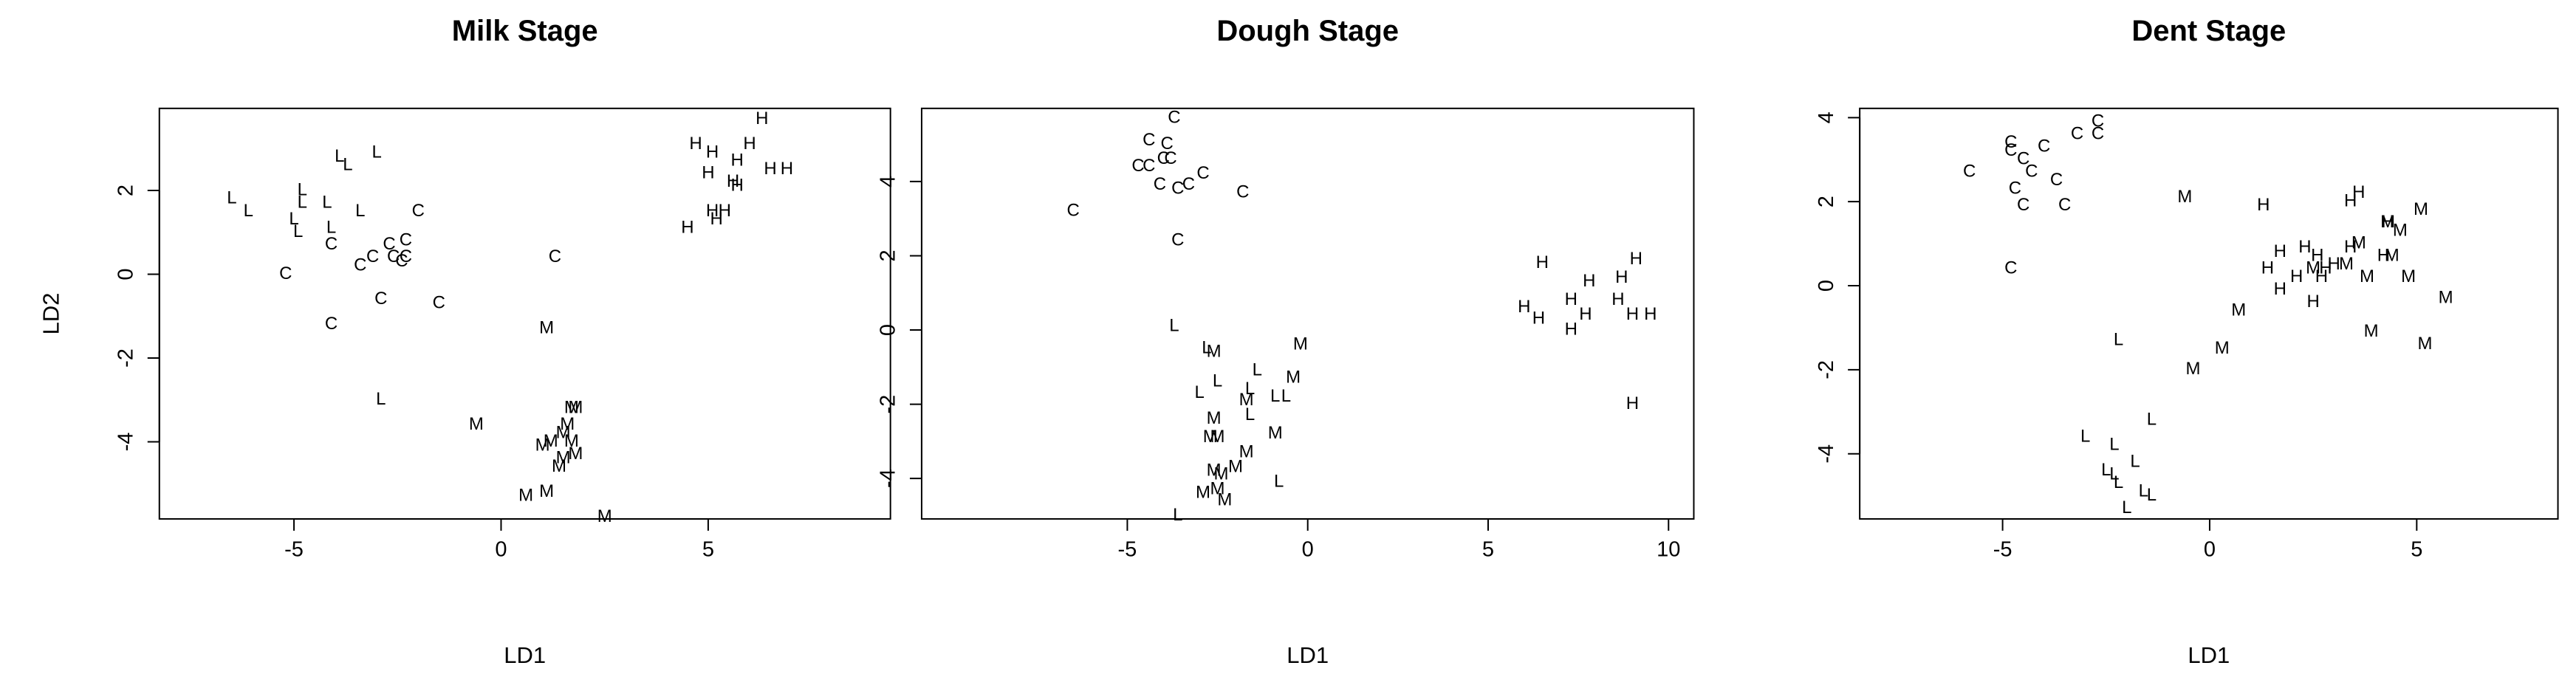 This screenshot has height=688, width=2576. What do you see at coordinates (501, 550) in the screenshot?
I see `x-tick-label: 0` at bounding box center [501, 550].